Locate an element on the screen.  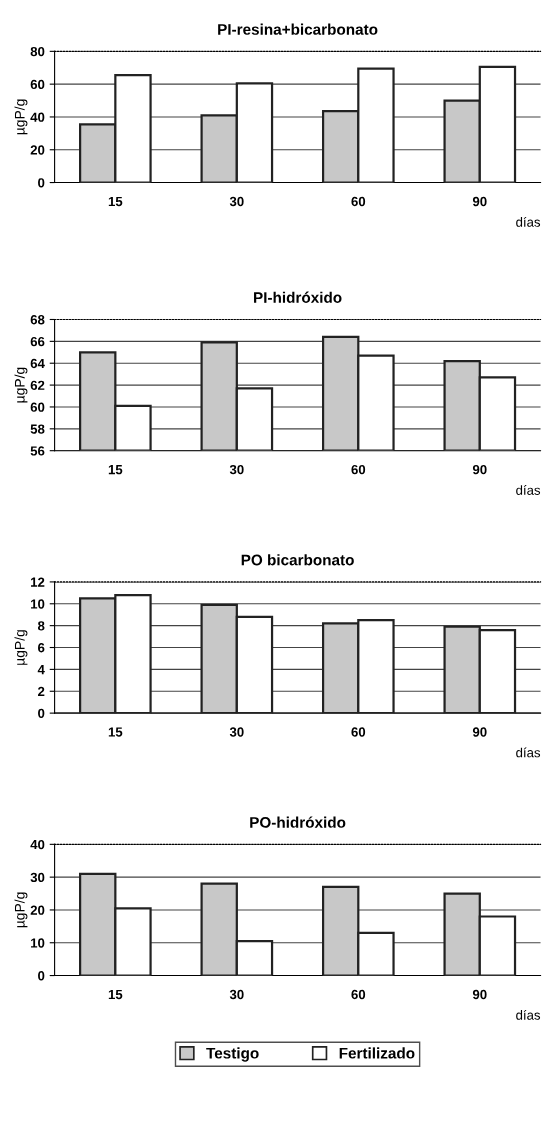
y-tick-label: 30 is located at coordinates (37, 877).